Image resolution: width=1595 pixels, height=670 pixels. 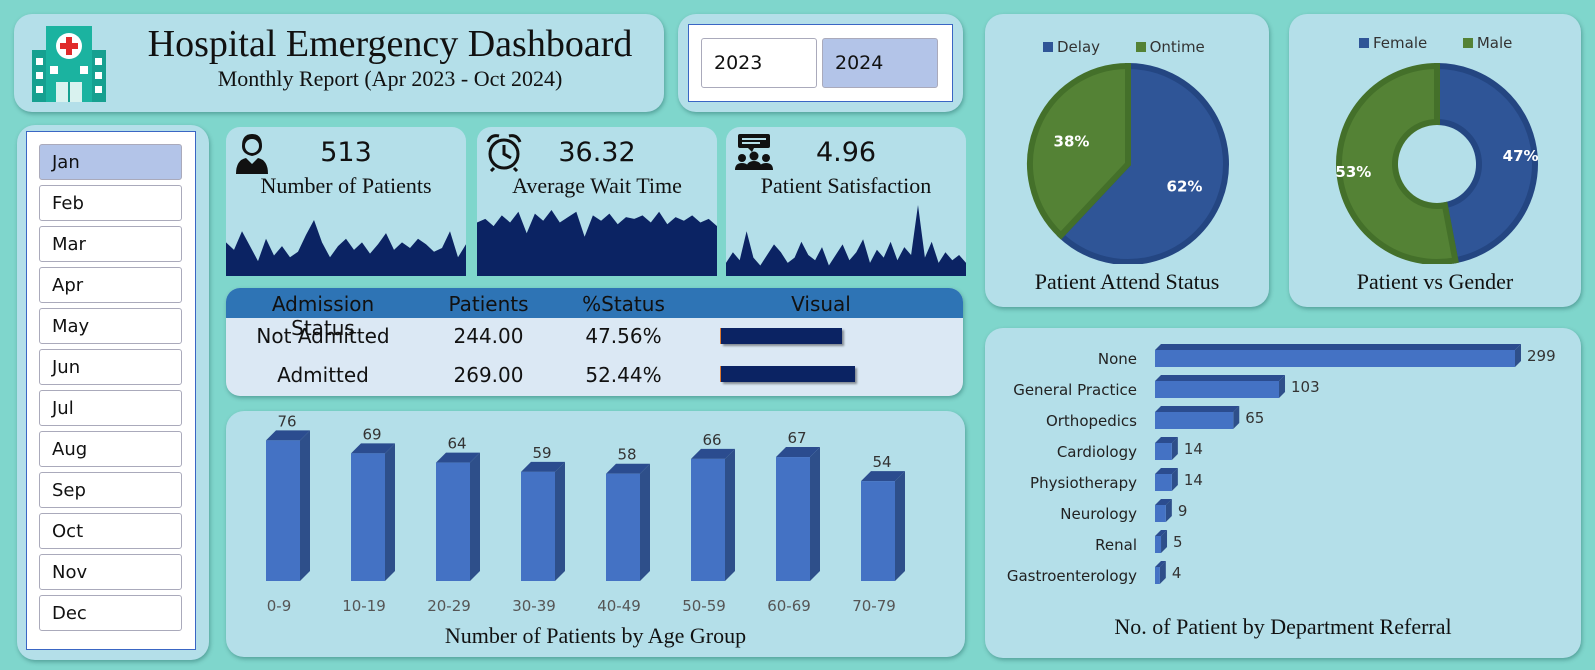 I want to click on admission-table-header: Admission Status Patients %Status Visual, so click(x=594, y=314).